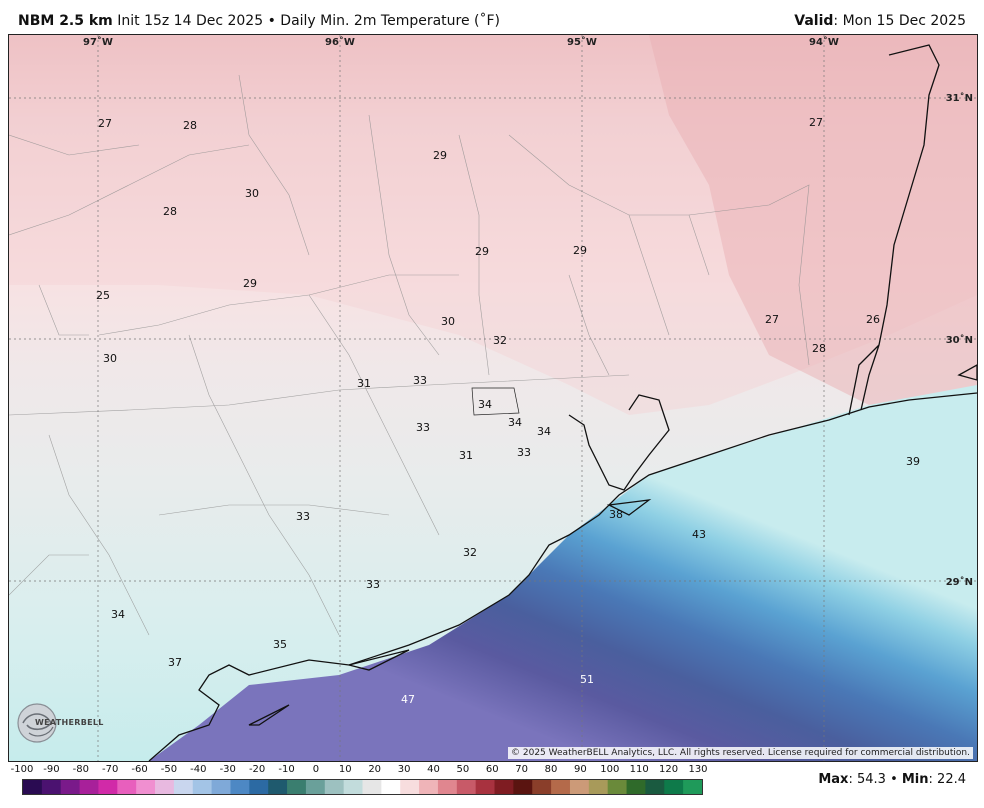 The width and height of the screenshot is (984, 808). What do you see at coordinates (169, 769) in the screenshot?
I see `colorbar-tick-label: -50` at bounding box center [169, 769].